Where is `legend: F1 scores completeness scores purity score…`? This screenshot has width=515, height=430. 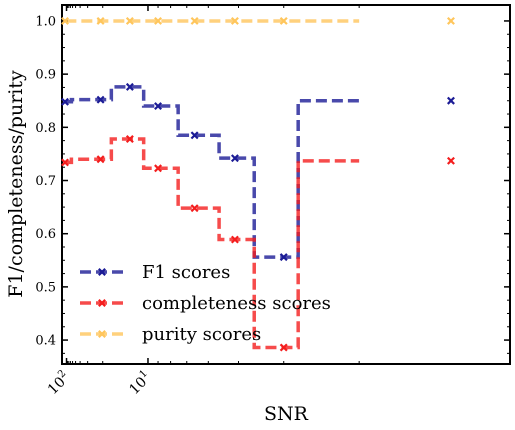 legend: F1 scores completeness scores purity score… is located at coordinates (205, 303).